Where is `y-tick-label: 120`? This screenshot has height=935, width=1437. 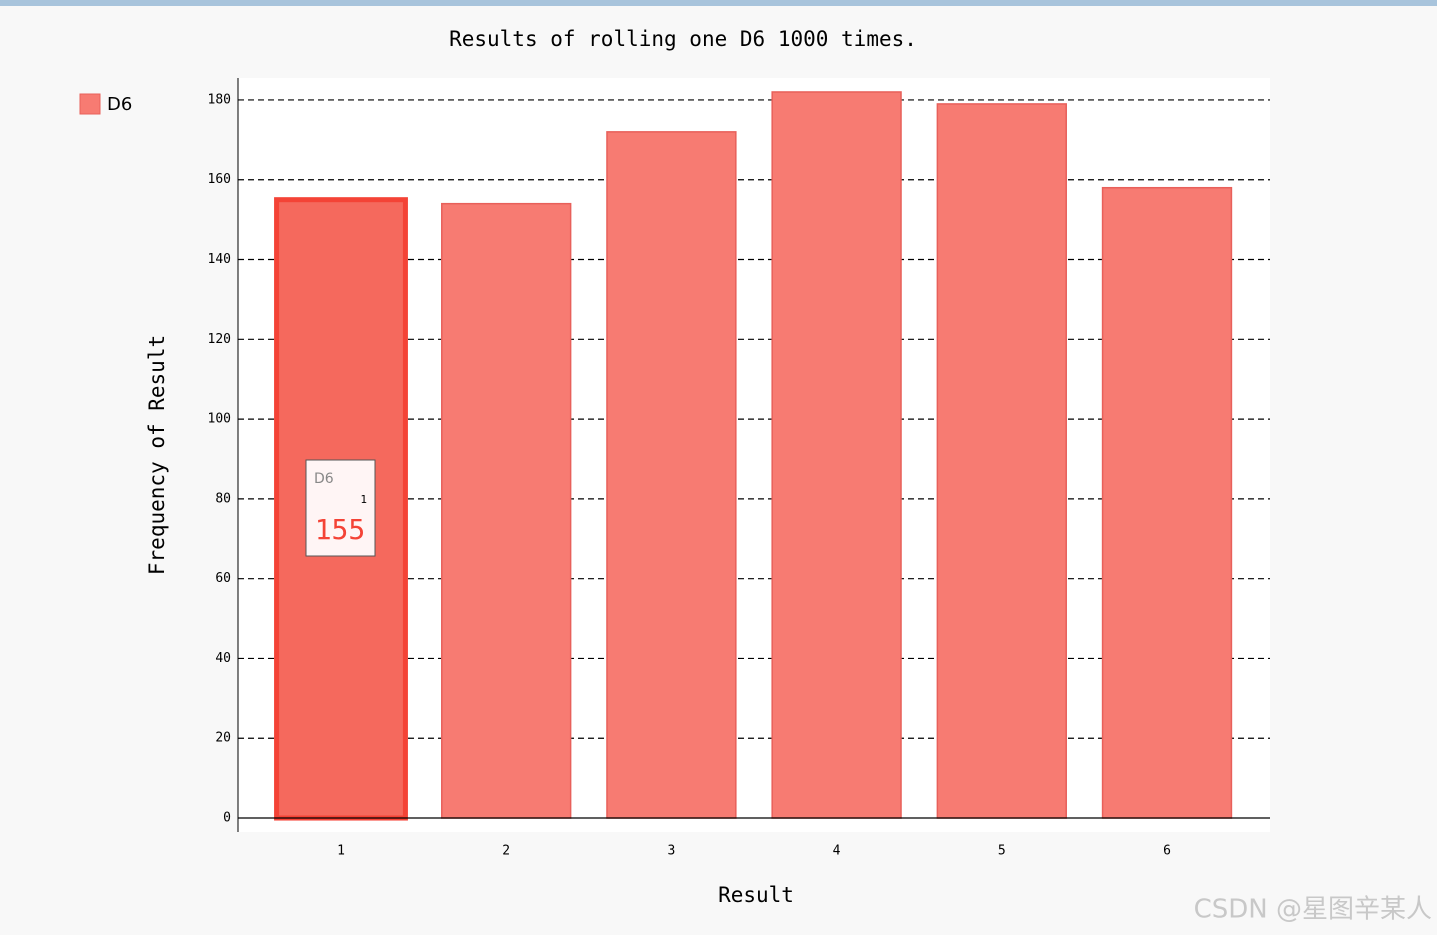 y-tick-label: 120 is located at coordinates (219, 339).